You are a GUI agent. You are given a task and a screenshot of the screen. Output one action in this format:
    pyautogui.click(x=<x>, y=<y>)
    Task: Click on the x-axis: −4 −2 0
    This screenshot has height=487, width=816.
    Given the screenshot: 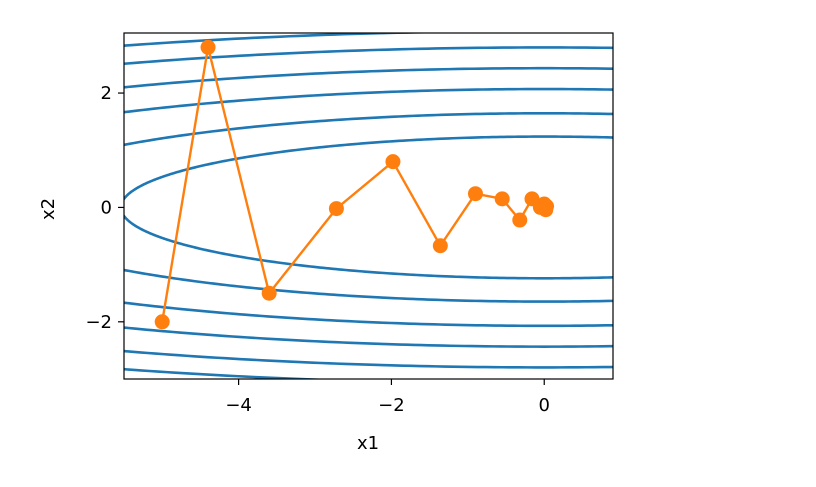 What is the action you would take?
    pyautogui.click(x=387, y=397)
    